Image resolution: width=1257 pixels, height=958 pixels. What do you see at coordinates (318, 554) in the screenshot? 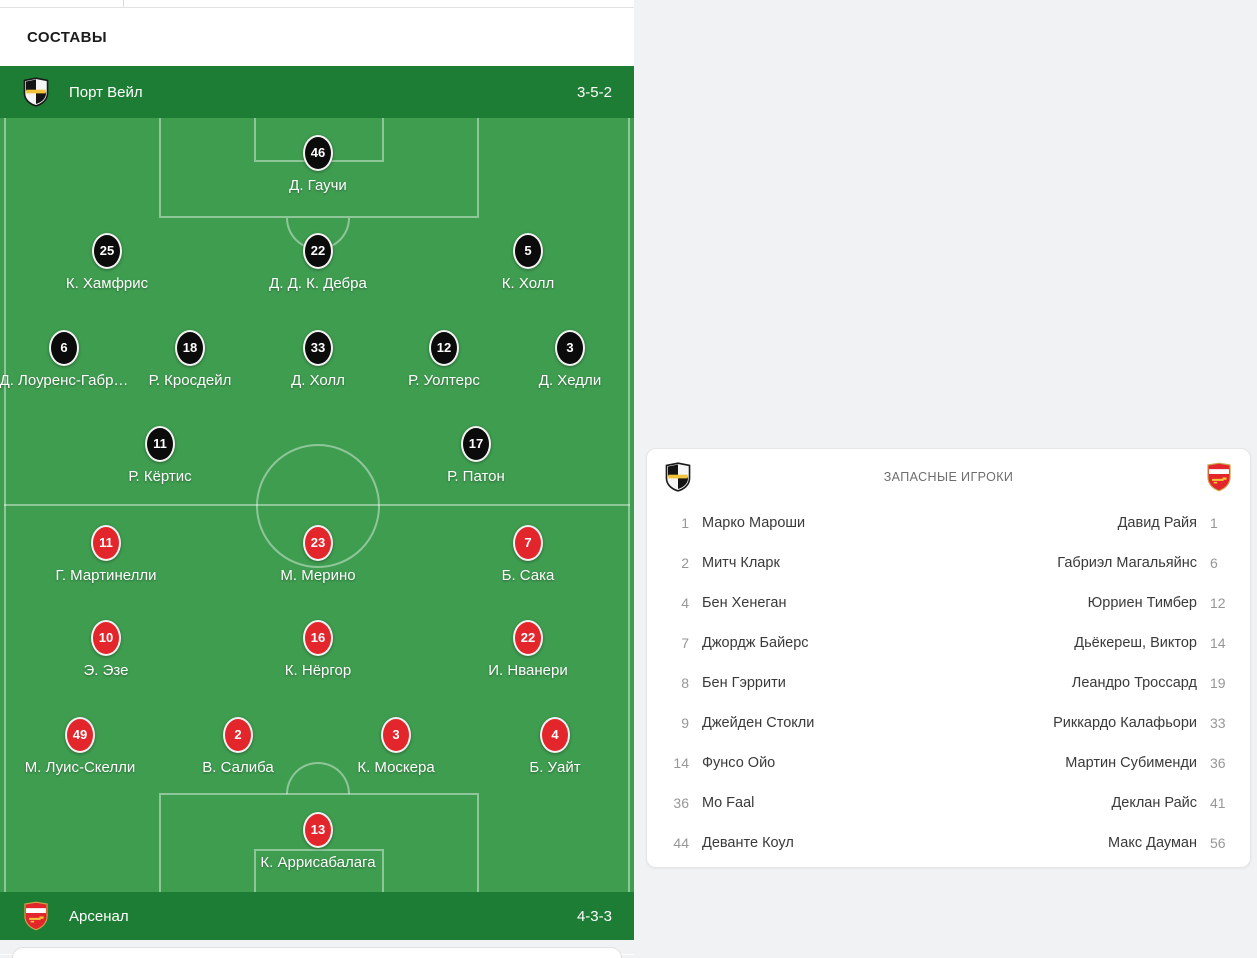
I see `player-marker: 23 М. Мерино` at bounding box center [318, 554].